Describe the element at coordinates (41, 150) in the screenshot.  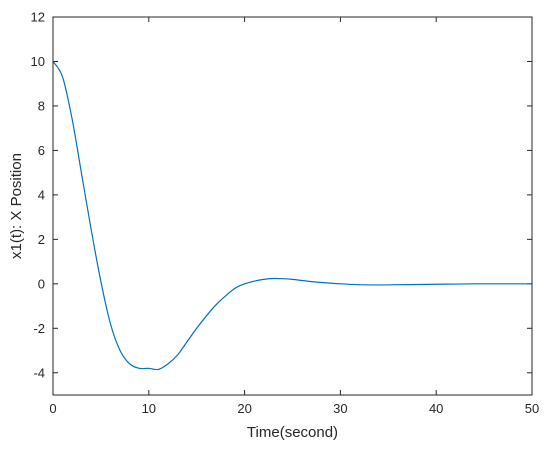
I see `y-tick-label: 6` at that location.